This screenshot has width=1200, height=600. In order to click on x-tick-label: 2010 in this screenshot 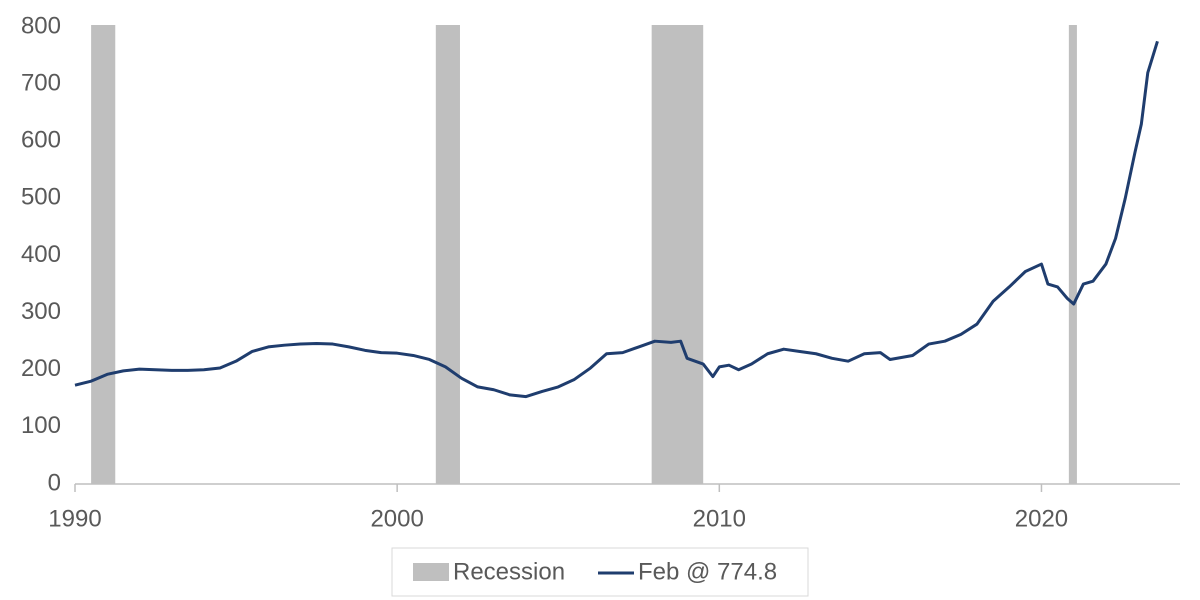, I will do `click(719, 518)`.